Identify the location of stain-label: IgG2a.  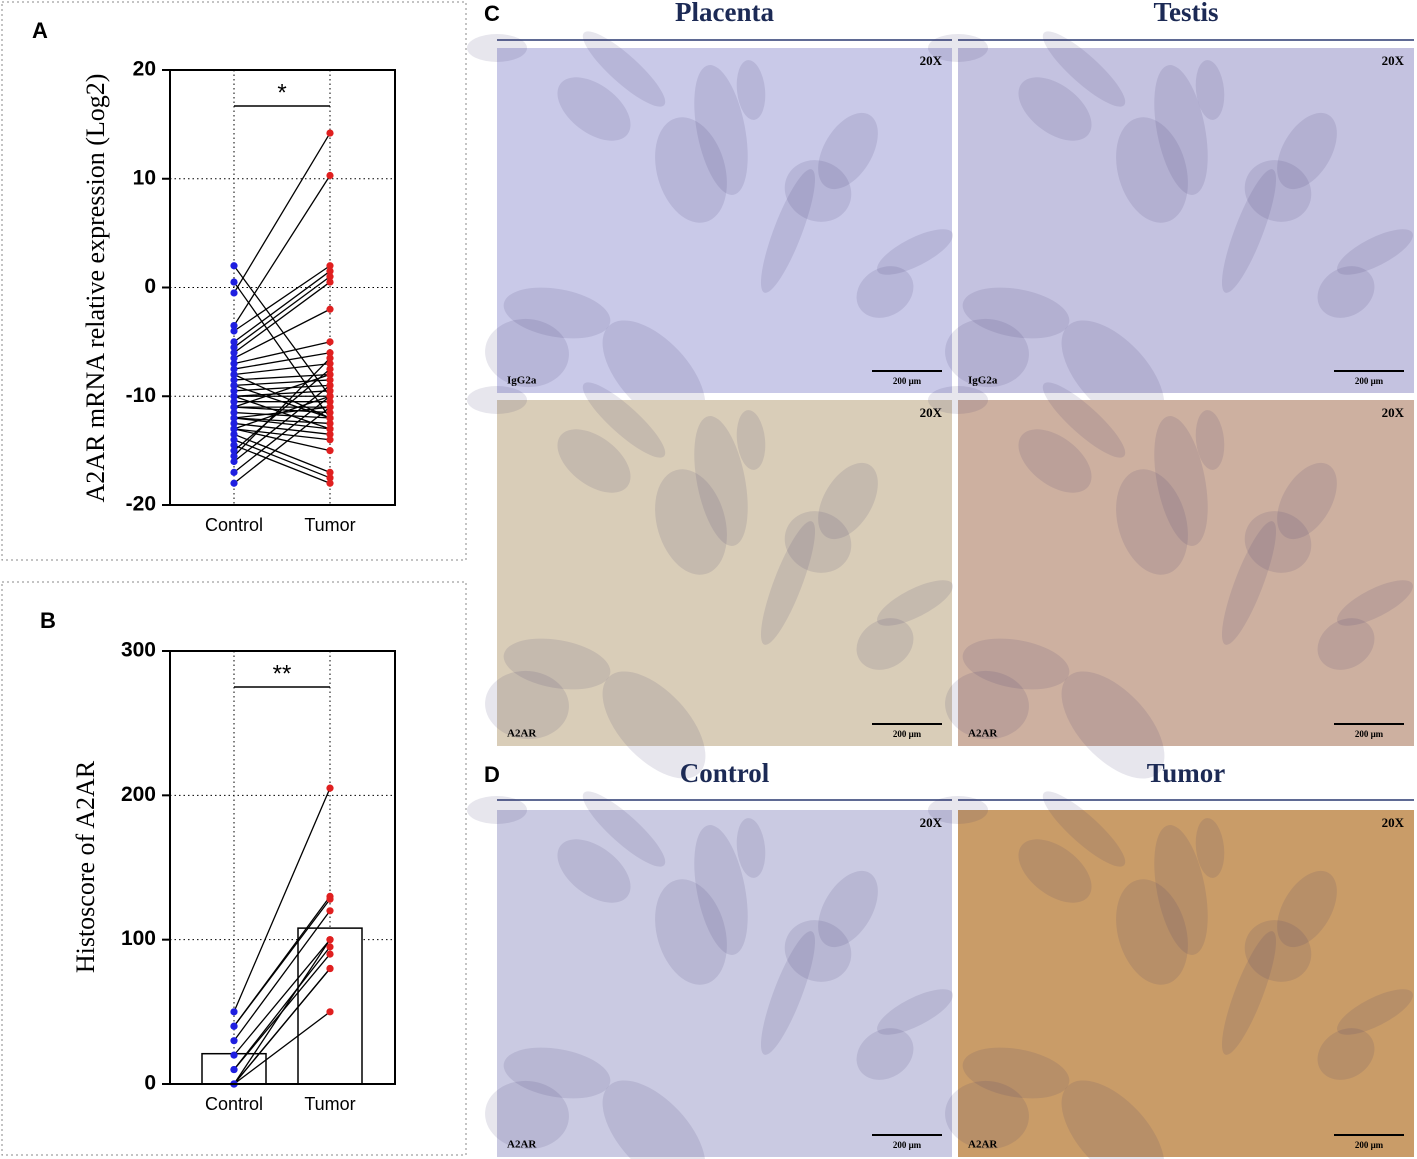
(522, 381).